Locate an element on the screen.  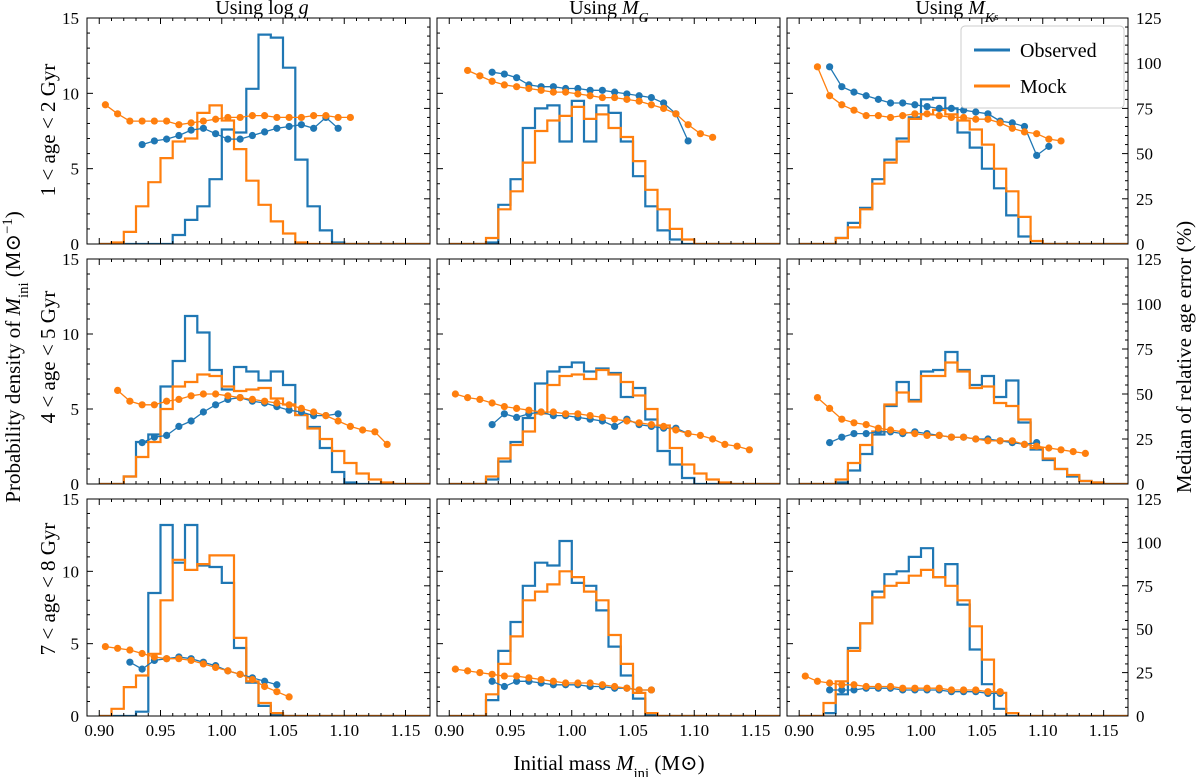
x-tick-label: 1.15 is located at coordinates (406, 730).